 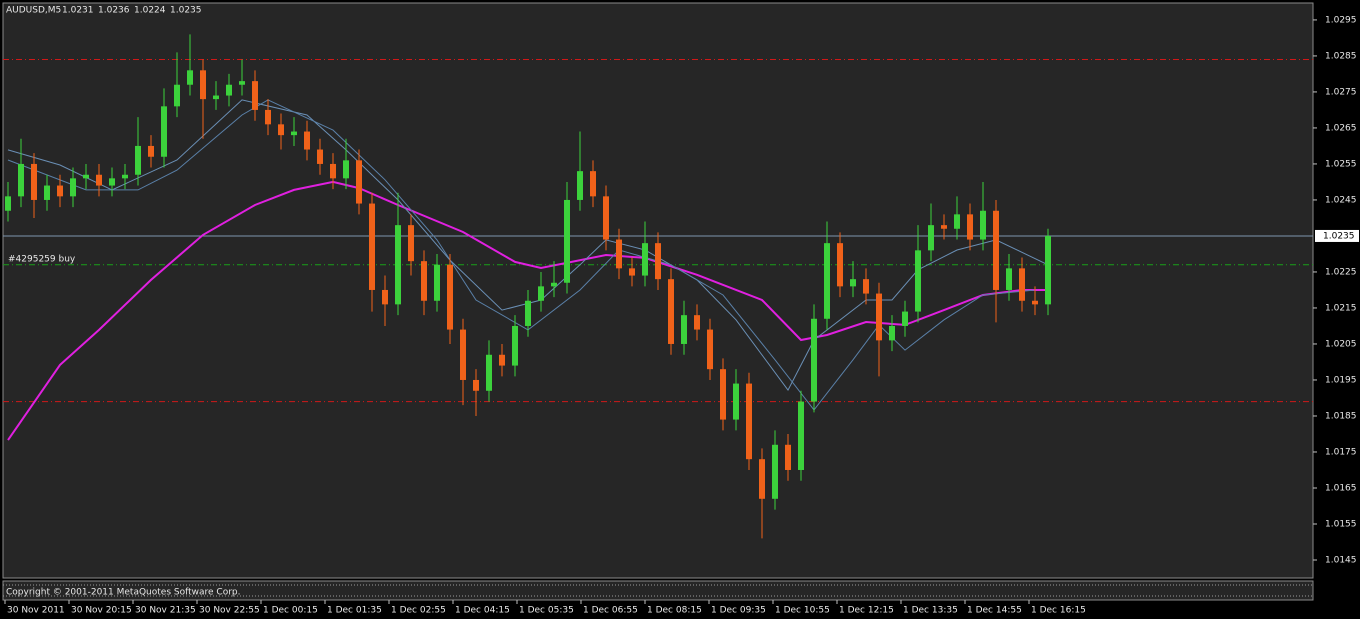 What do you see at coordinates (1341, 488) in the screenshot?
I see `y-tick-label: 1.0165` at bounding box center [1341, 488].